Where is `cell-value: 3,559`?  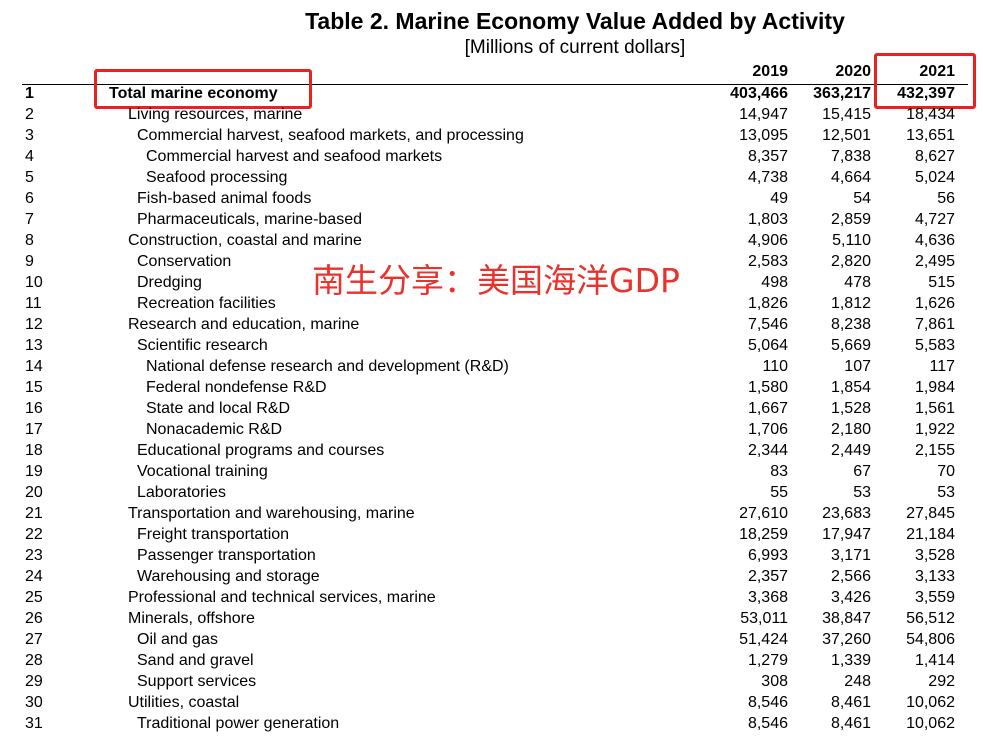
cell-value: 3,559 is located at coordinates (934, 597).